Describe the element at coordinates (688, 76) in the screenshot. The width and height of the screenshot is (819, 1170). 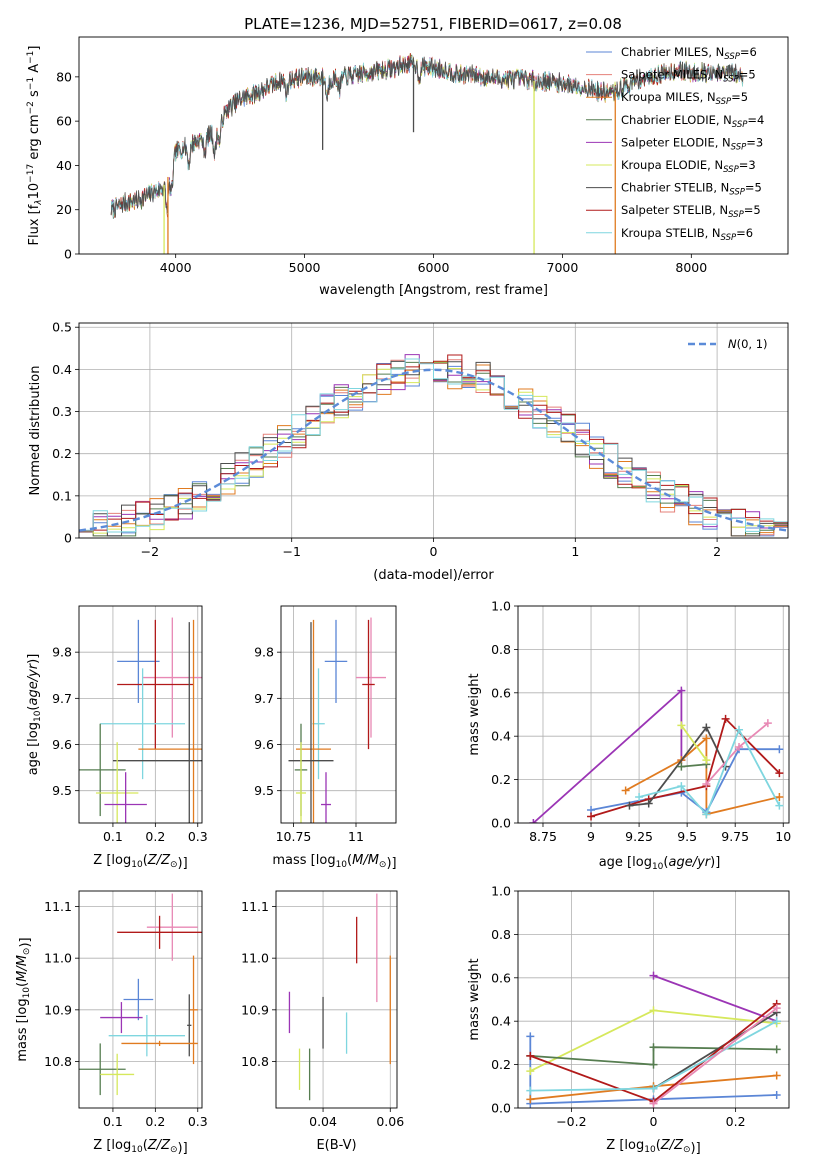
I see `legend-entry: Salpeter MILES, NSSP=5` at that location.